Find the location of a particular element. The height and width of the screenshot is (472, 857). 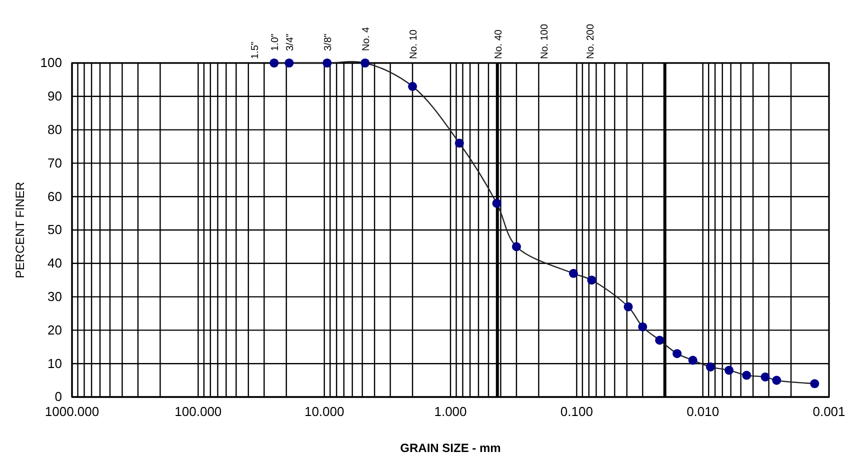

y-axis-title: PERCENT FINER is located at coordinates (20, 229).